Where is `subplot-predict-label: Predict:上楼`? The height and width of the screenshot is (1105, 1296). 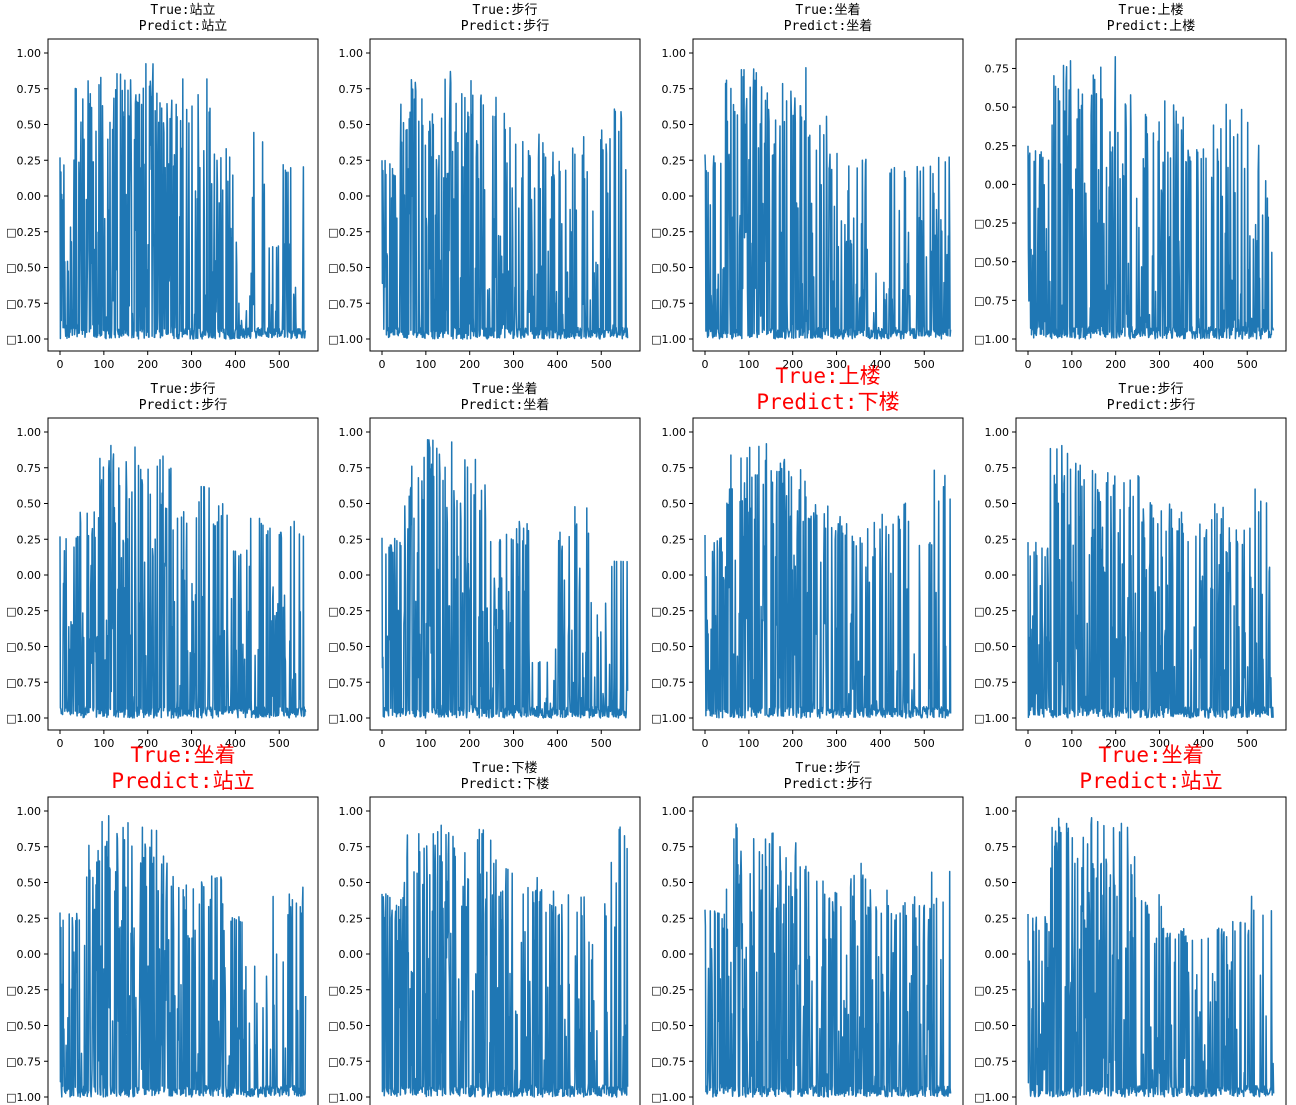
subplot-predict-label: Predict:上楼 is located at coordinates (1151, 26).